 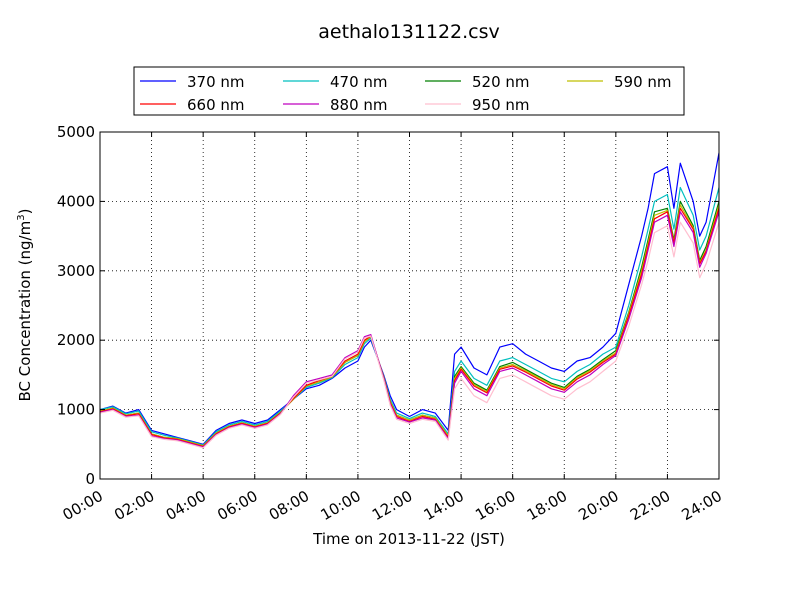 What do you see at coordinates (216, 105) in the screenshot?
I see `legend-label: 660 nm` at bounding box center [216, 105].